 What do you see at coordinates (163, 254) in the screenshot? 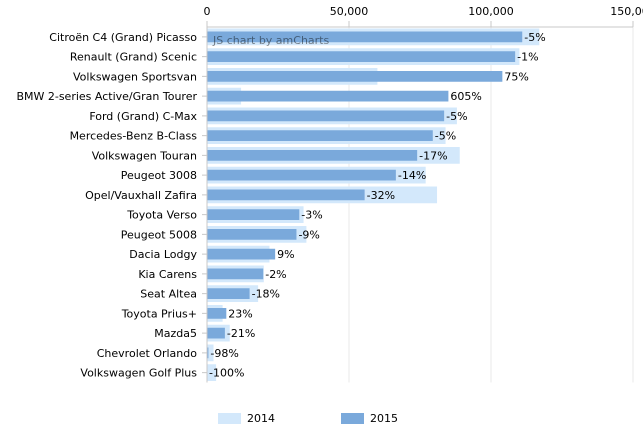
I see `category-label: Dacia Lodgy` at bounding box center [163, 254].